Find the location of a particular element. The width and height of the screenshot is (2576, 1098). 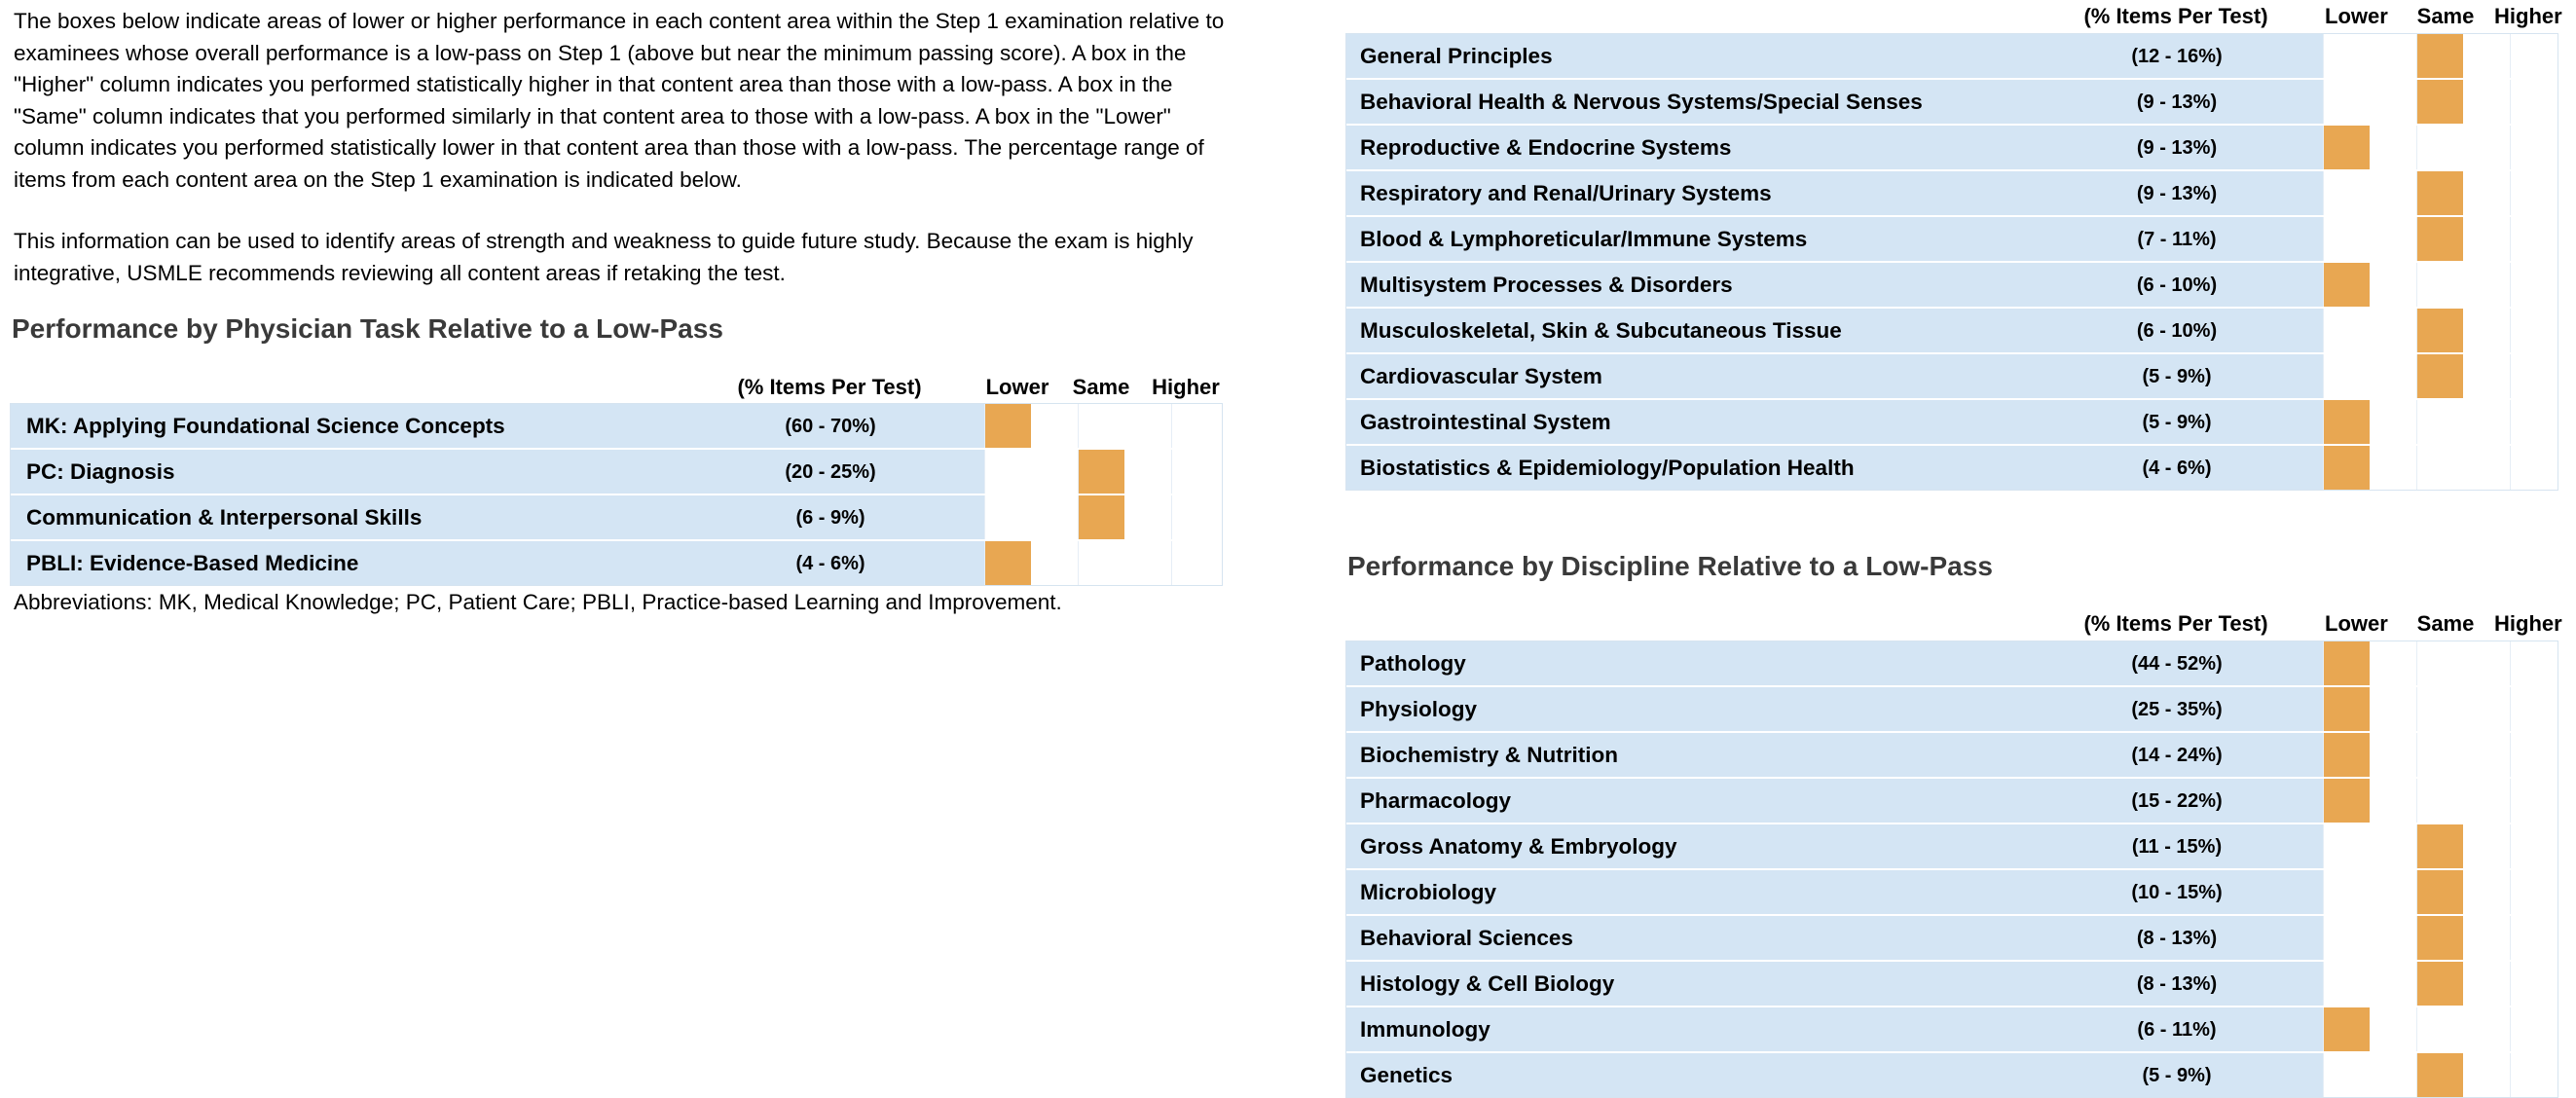

table-row: Physiology (25 - 35%) is located at coordinates (1952, 710).